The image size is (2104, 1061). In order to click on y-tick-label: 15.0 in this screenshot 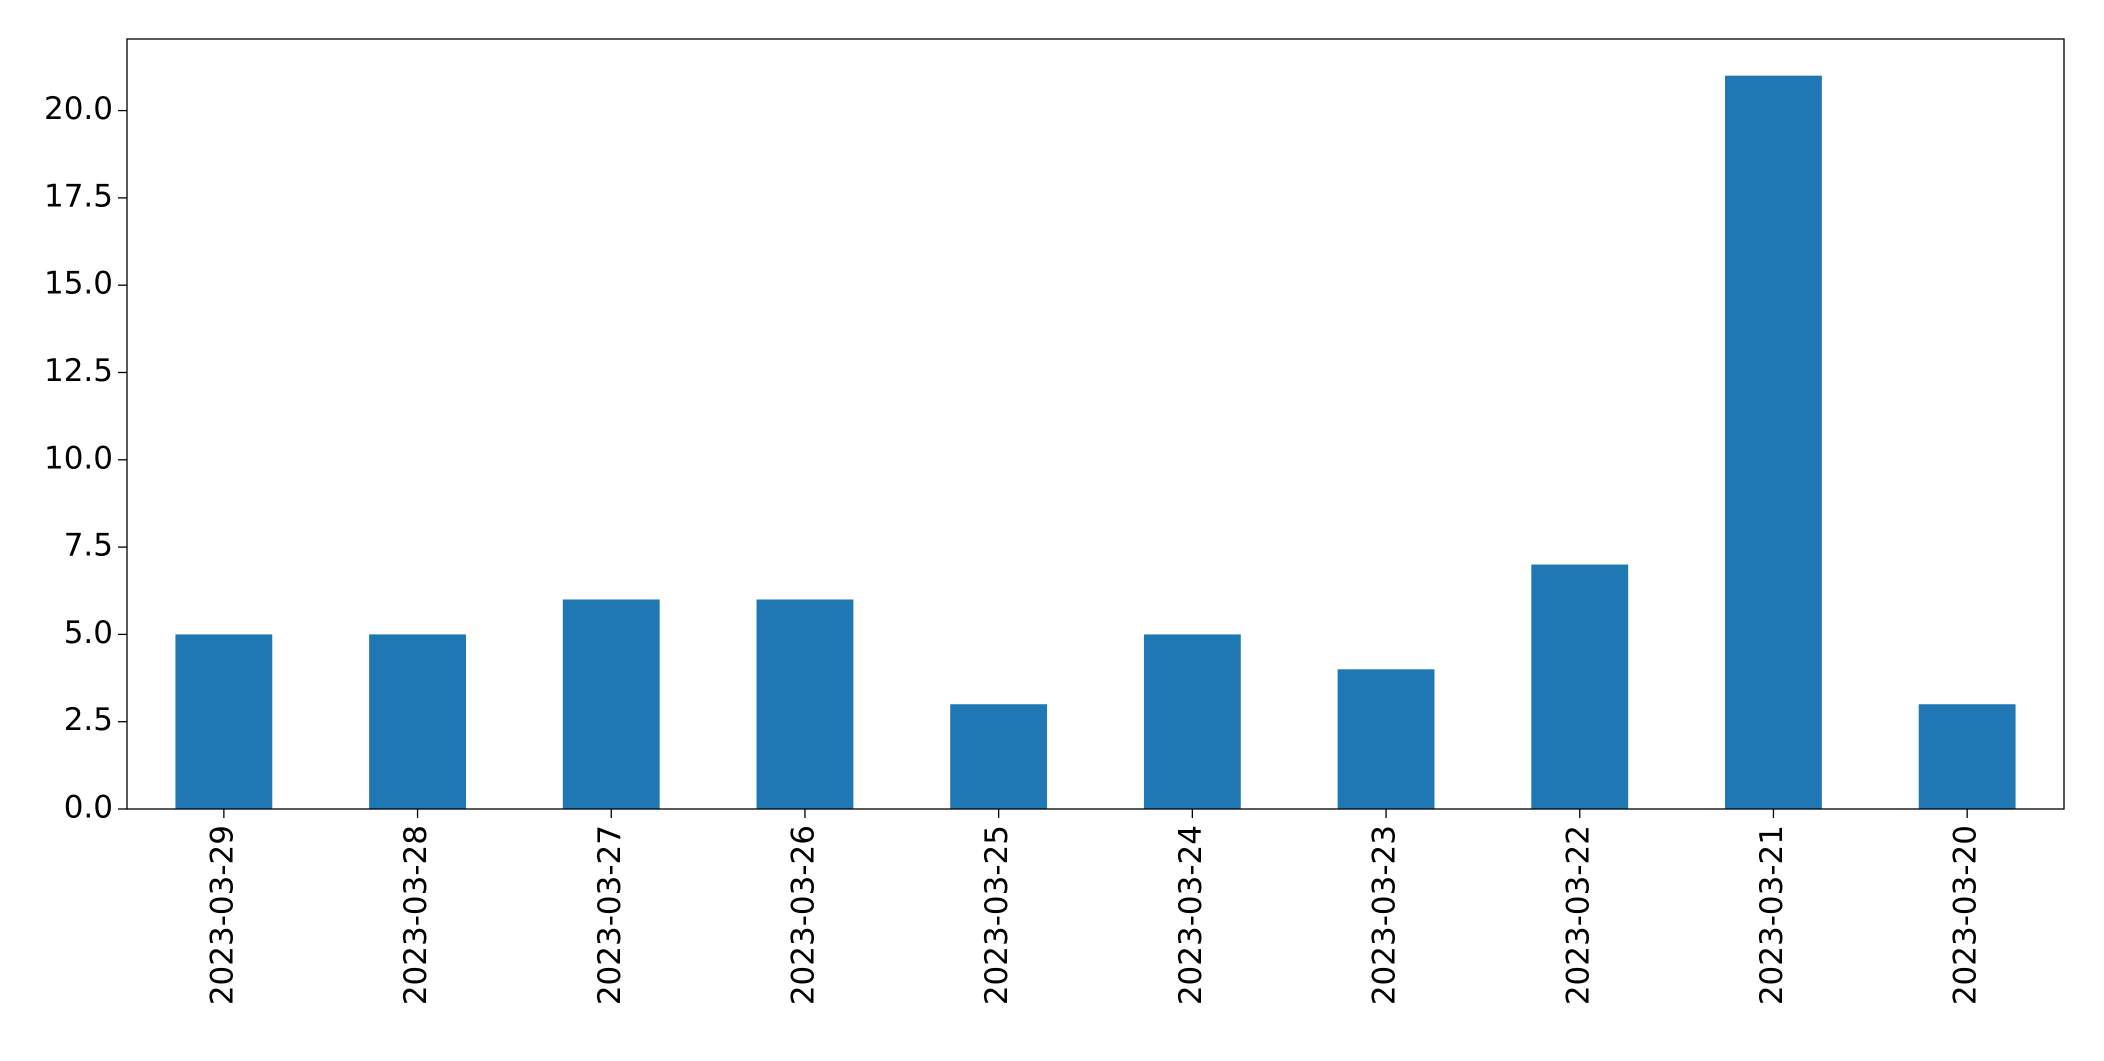, I will do `click(78, 284)`.